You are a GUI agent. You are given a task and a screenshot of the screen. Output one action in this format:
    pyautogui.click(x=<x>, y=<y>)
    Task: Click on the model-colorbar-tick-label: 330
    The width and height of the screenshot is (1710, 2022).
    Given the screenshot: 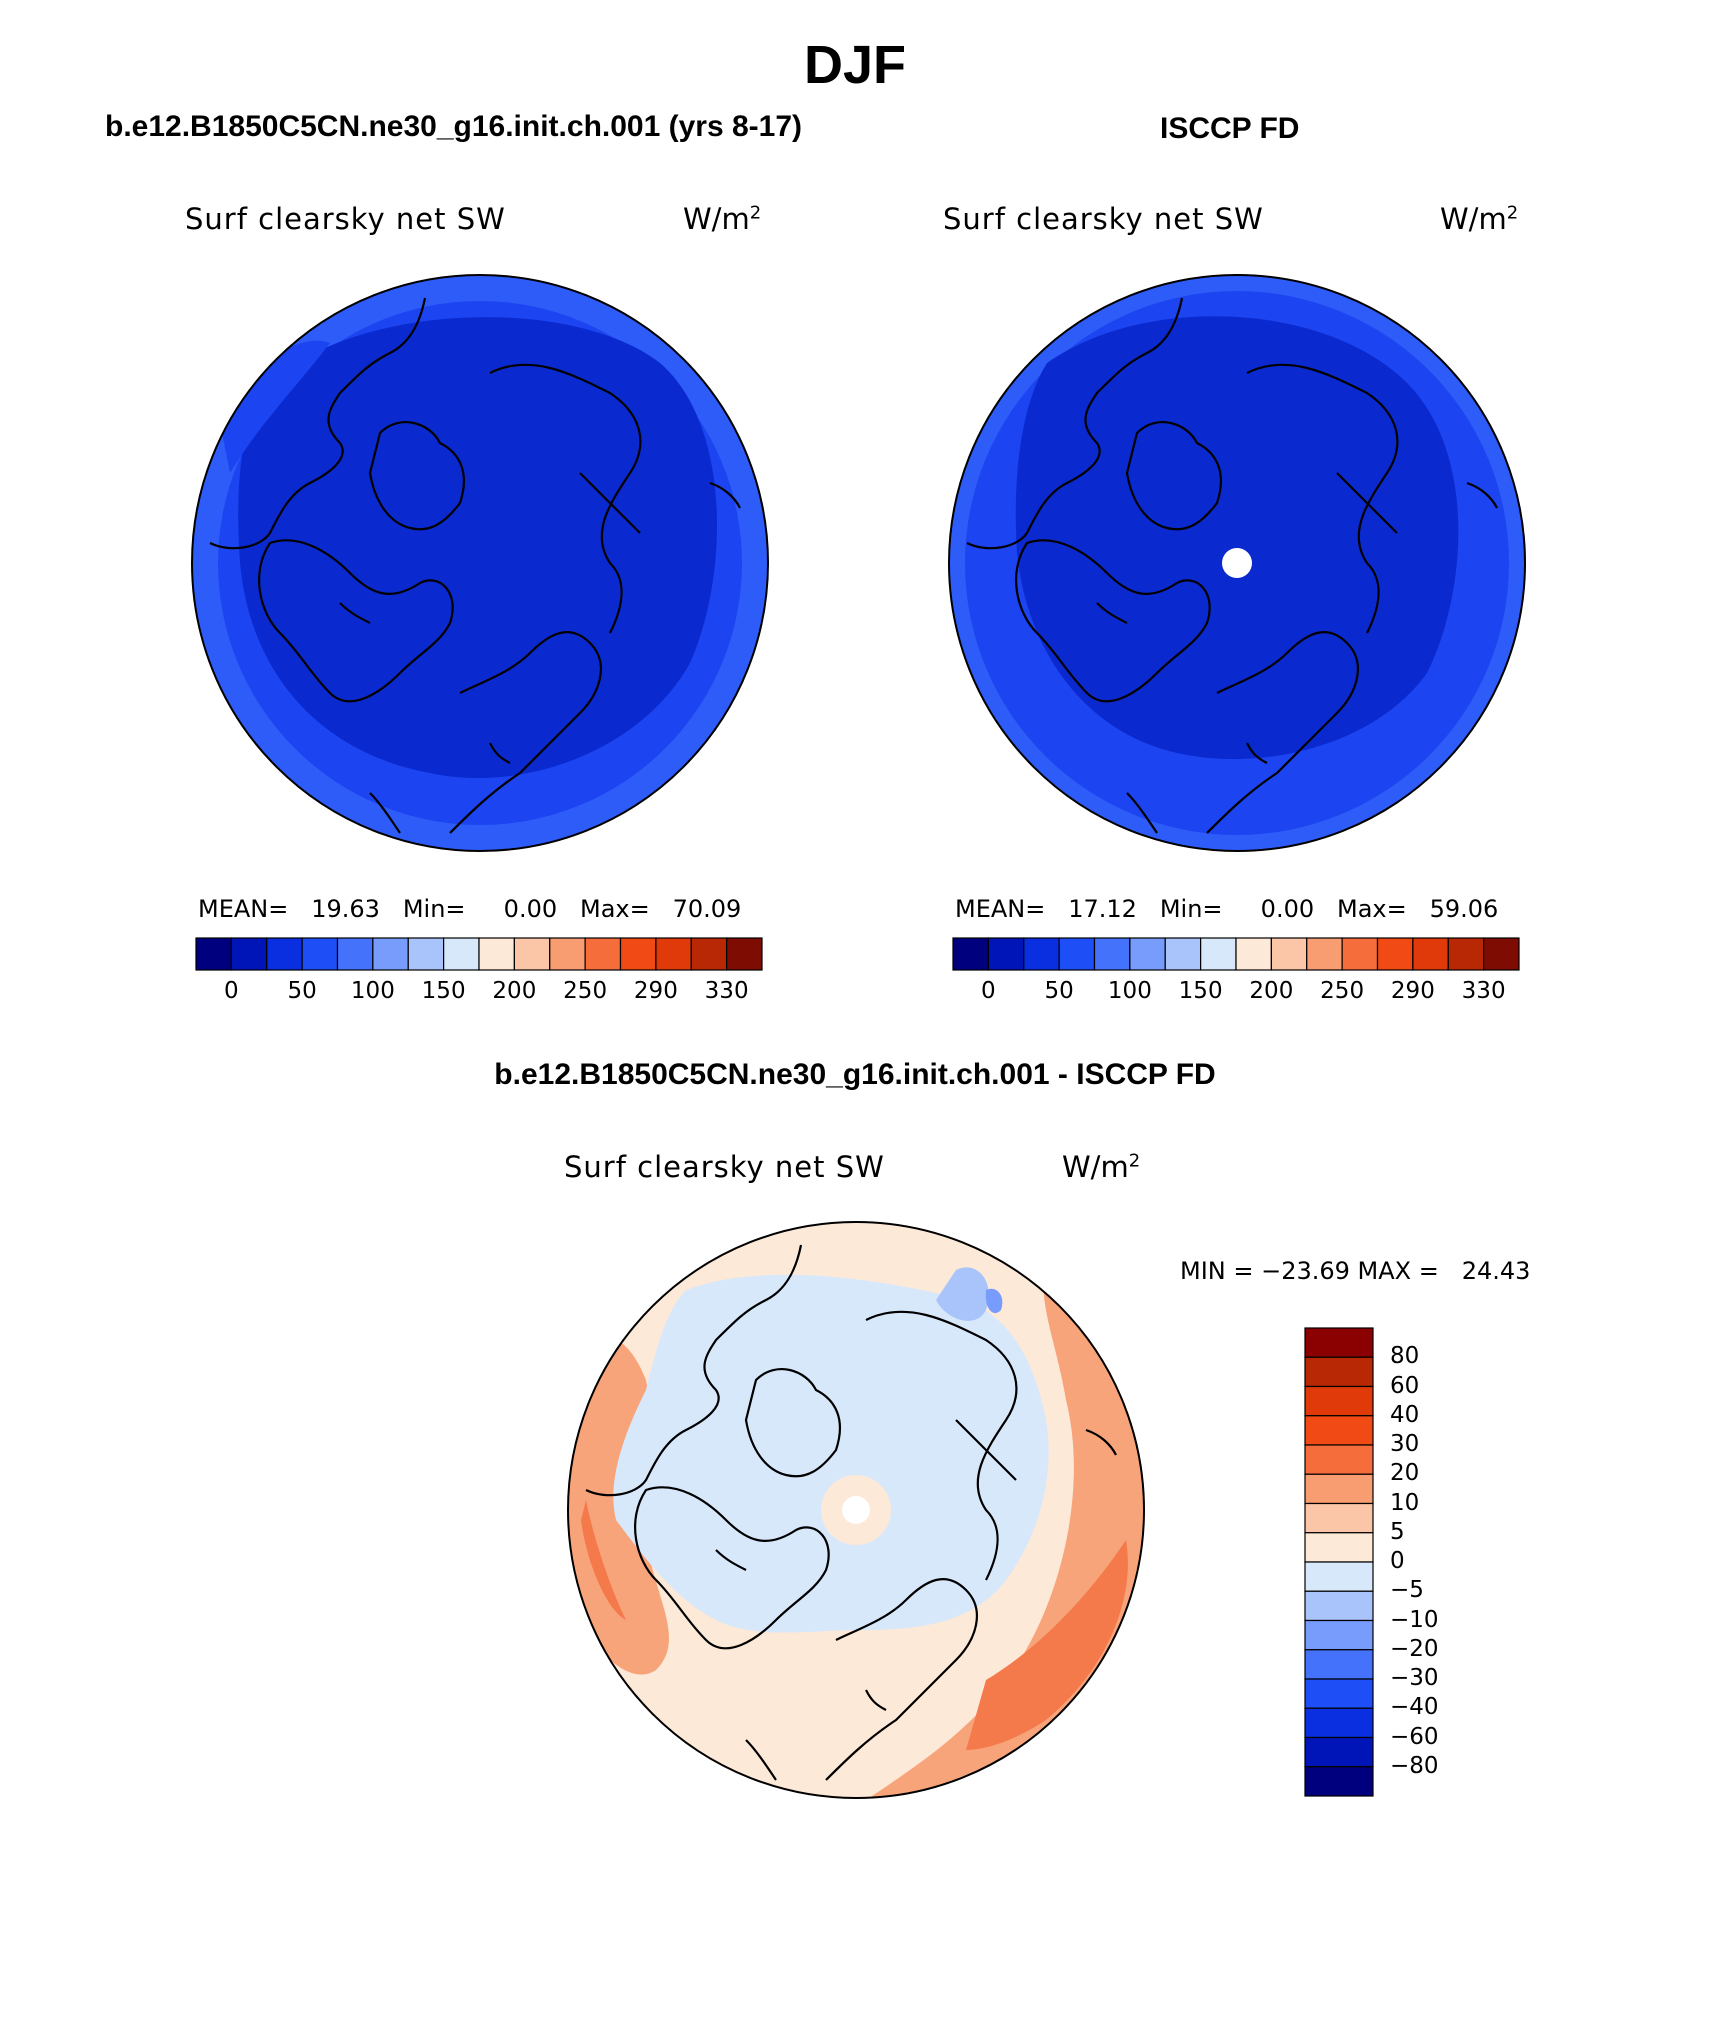 What is the action you would take?
    pyautogui.click(x=726, y=991)
    